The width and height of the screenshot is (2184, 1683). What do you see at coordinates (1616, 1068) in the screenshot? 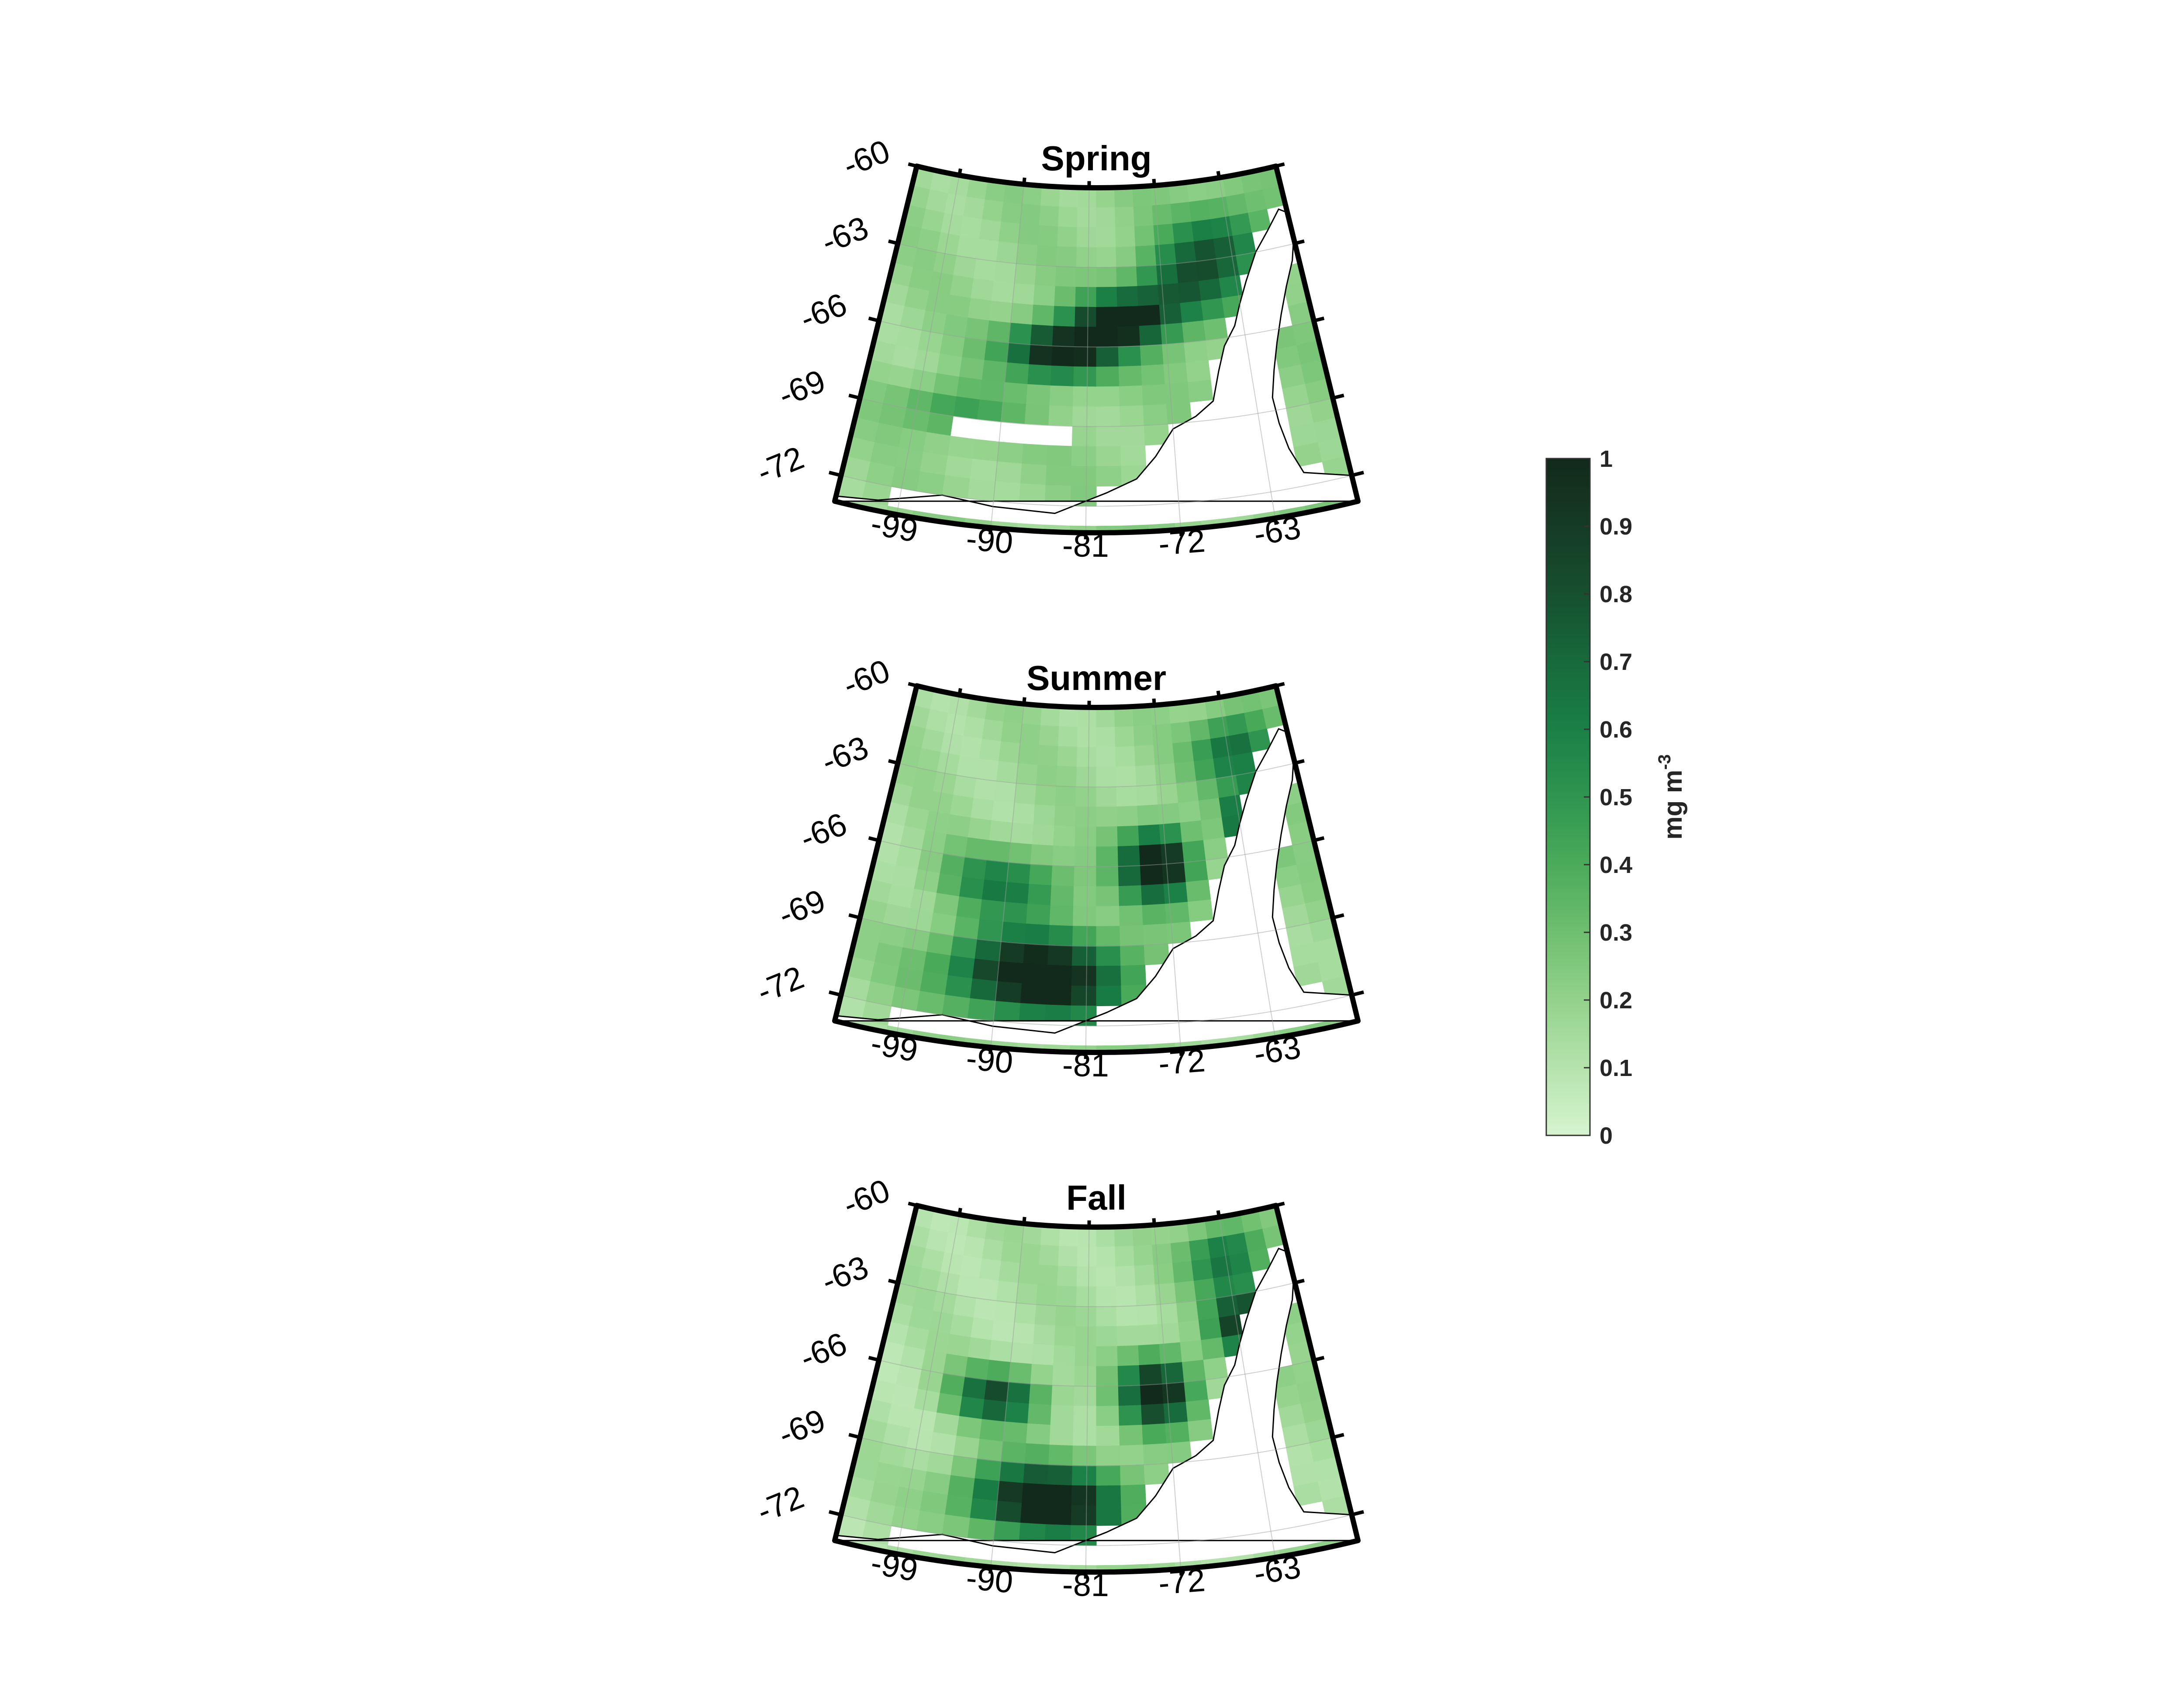
I see `colorbar-tick-label: 0.1` at bounding box center [1616, 1068].